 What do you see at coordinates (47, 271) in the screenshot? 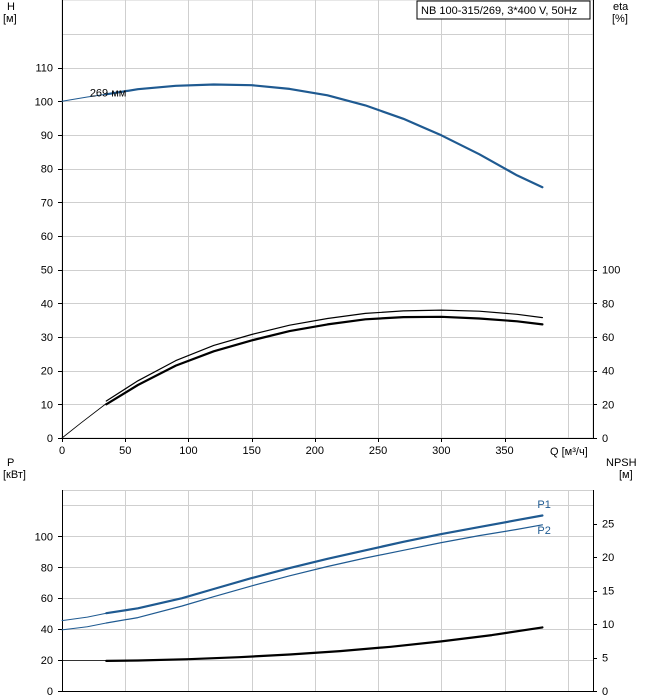
I see `top-y-tick-label: 50` at bounding box center [47, 271].